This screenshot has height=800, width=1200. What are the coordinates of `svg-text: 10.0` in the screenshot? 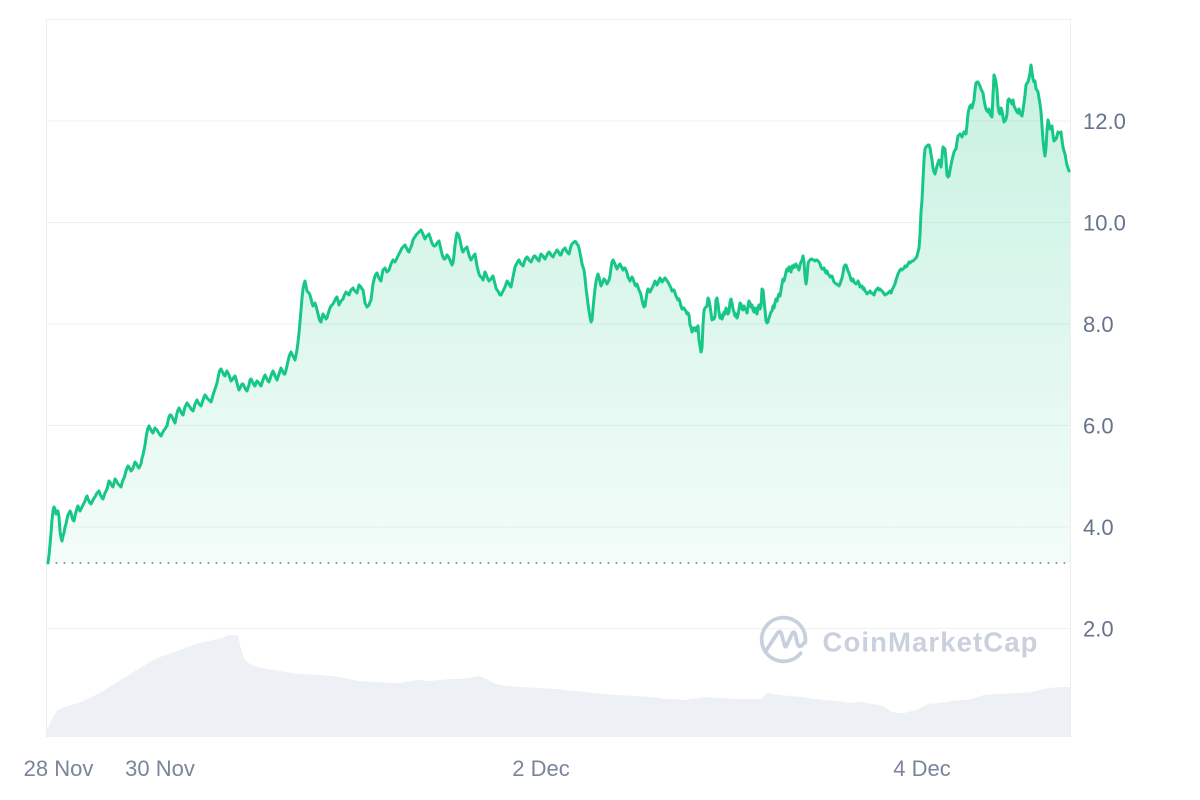 It's located at (1104, 223).